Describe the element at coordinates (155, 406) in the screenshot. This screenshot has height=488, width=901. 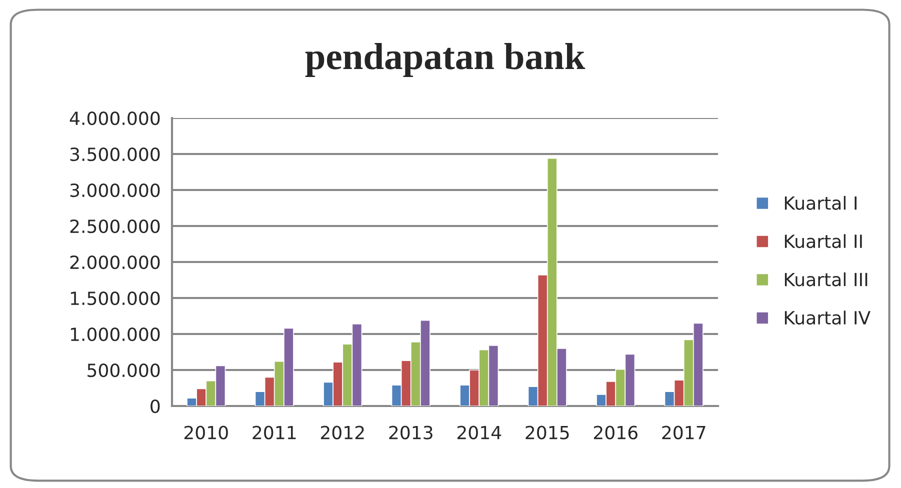
I see `y-tick-label: 0` at that location.